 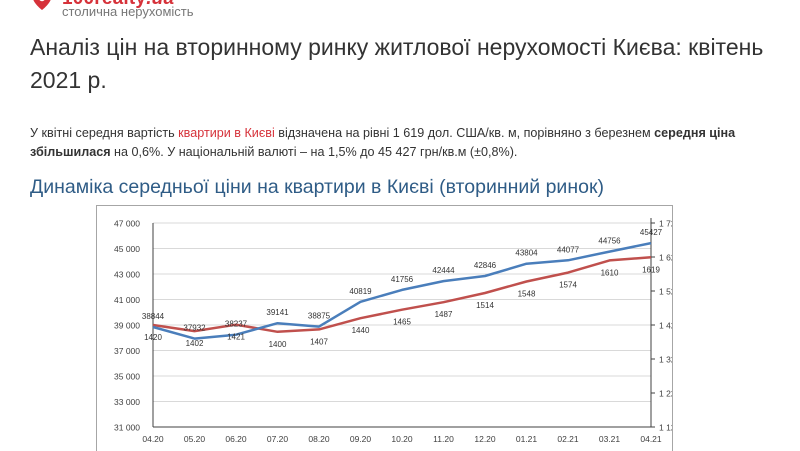 What do you see at coordinates (402, 295) in the screenshot?
I see `series-usd-line` at bounding box center [402, 295].